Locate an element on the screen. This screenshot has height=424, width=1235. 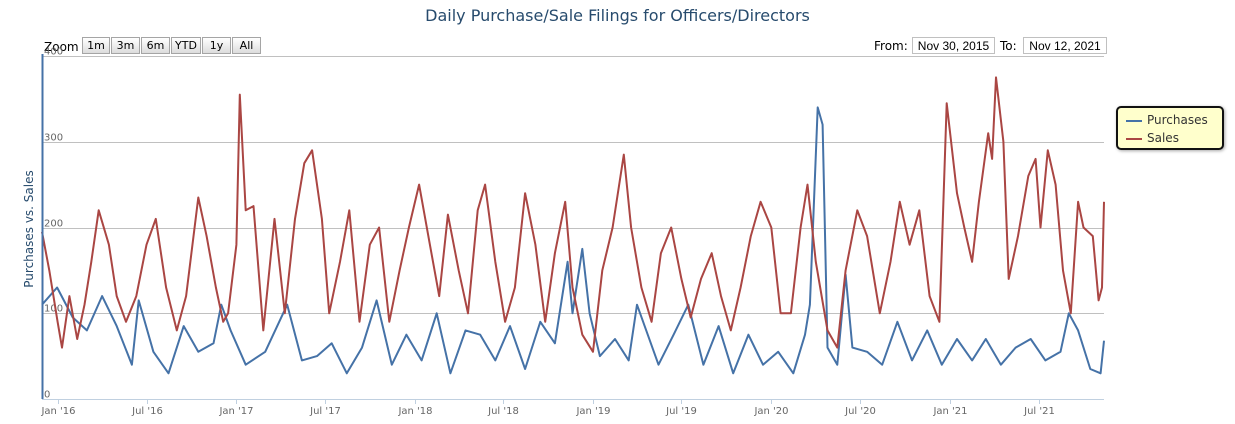
legend: Purchases Sales is located at coordinates (1170, 128).